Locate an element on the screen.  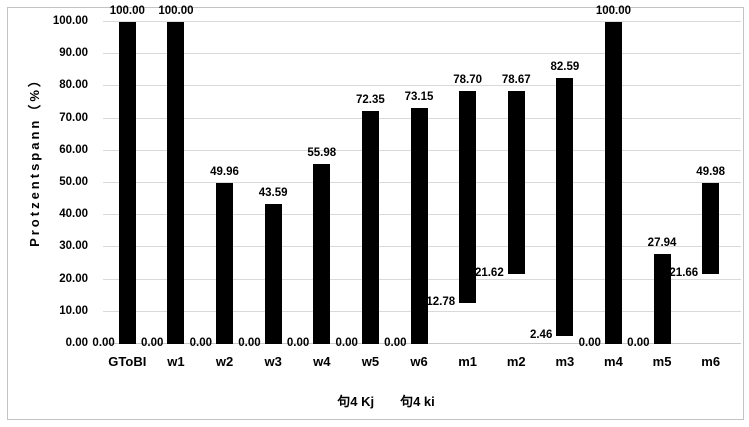
y-tick-label: 100.00 is located at coordinates (70, 21).